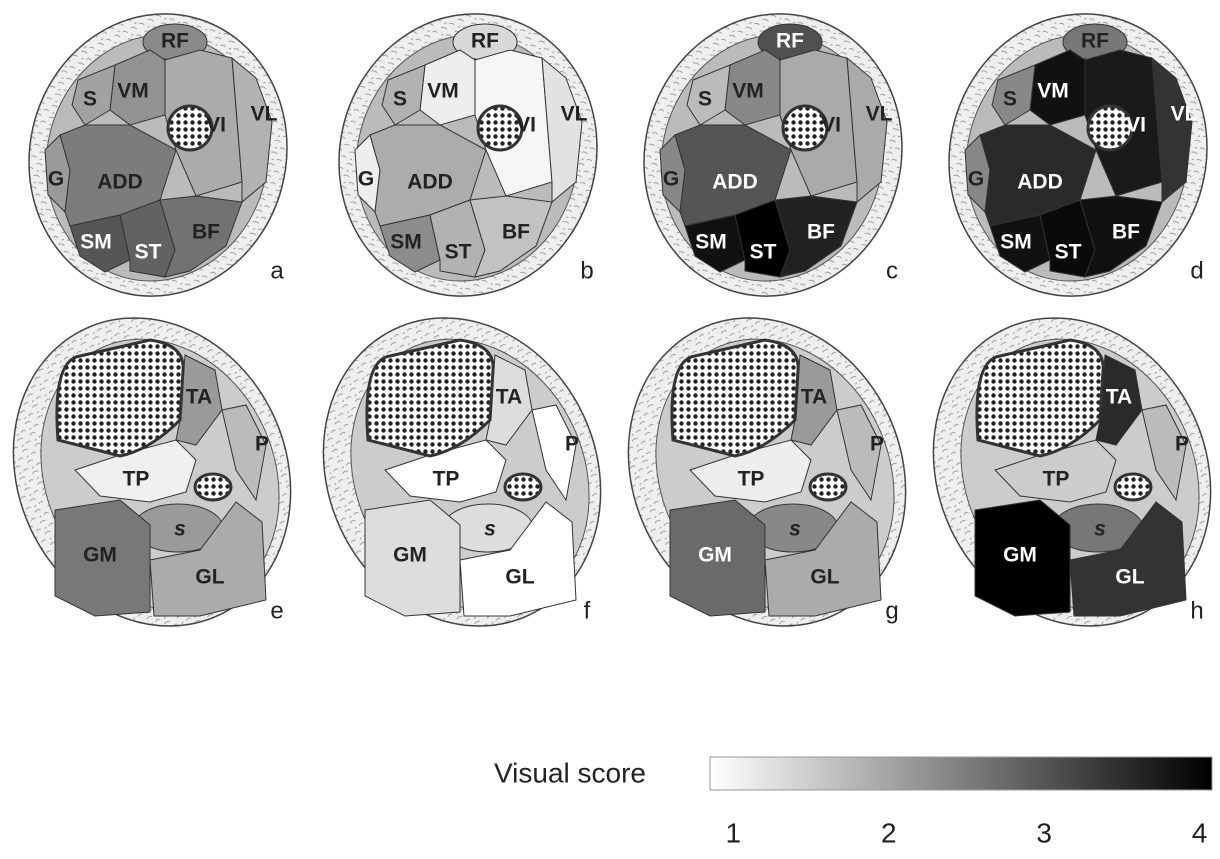 The image size is (1220, 859). I want to click on cross-section: TA P TP s GM GL e, so click(152, 472).